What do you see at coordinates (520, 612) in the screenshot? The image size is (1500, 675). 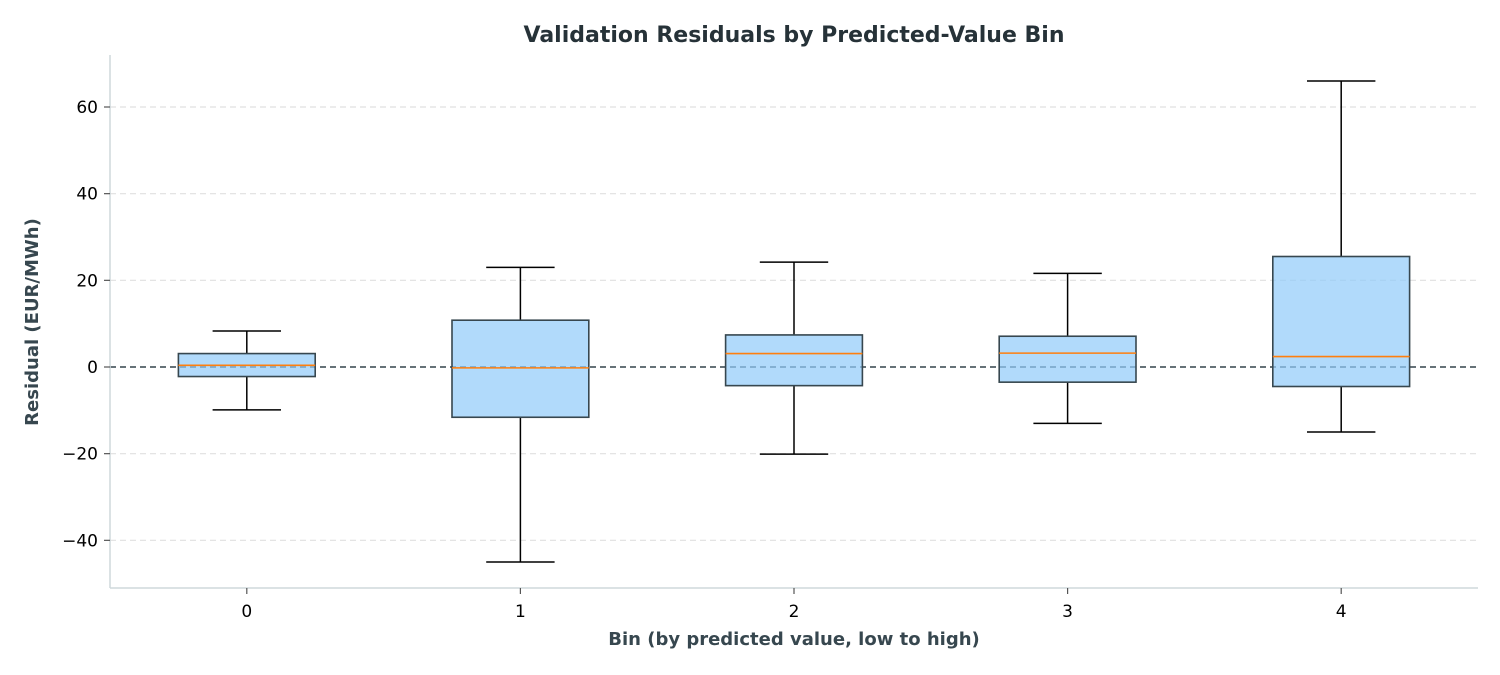 I see `x-tick-label: 1` at bounding box center [520, 612].